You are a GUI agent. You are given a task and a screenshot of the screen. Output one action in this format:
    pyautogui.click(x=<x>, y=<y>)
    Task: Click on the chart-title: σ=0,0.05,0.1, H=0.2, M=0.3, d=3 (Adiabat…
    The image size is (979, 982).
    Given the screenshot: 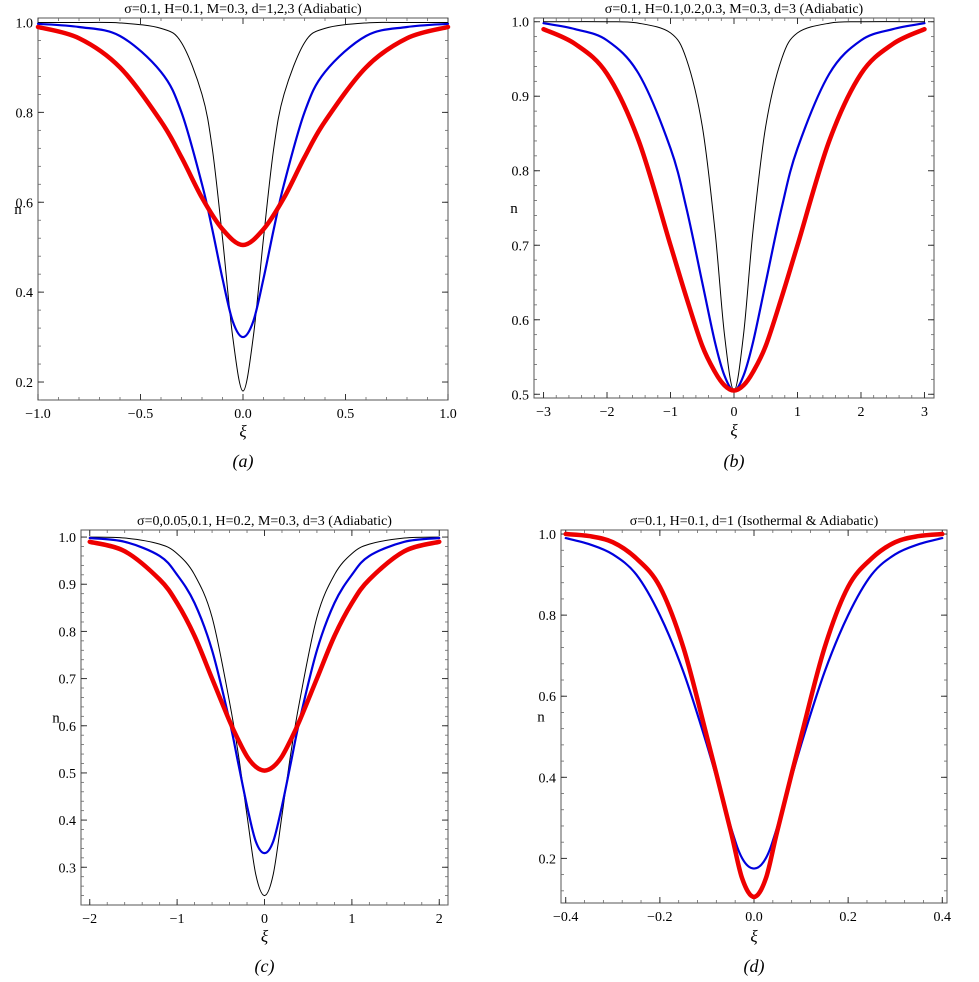 What is the action you would take?
    pyautogui.click(x=264, y=521)
    